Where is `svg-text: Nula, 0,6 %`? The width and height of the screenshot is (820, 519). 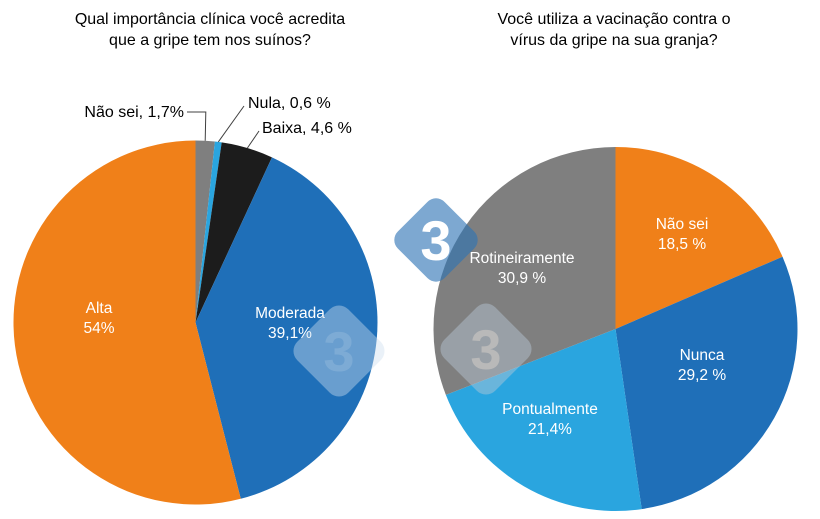 svg-text: Nula, 0,6 % is located at coordinates (289, 103).